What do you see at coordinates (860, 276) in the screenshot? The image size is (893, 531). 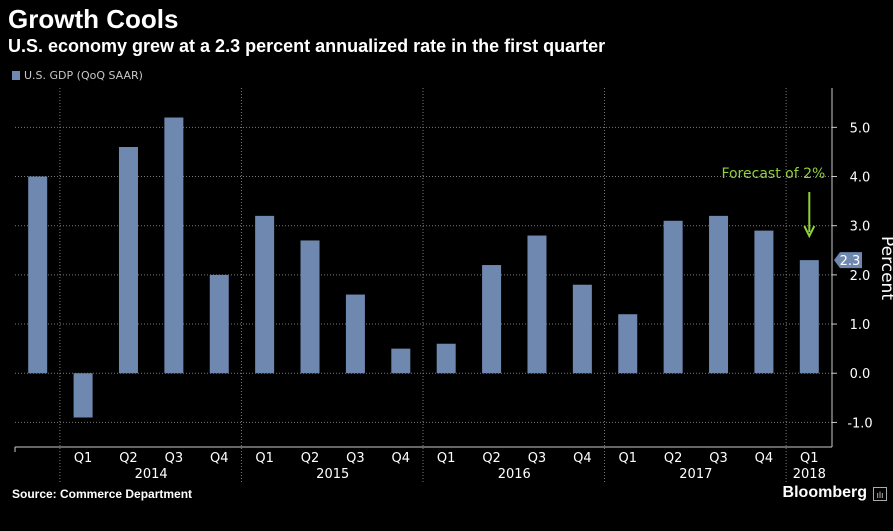 I see `y-tick-label: 2.0` at bounding box center [860, 276].